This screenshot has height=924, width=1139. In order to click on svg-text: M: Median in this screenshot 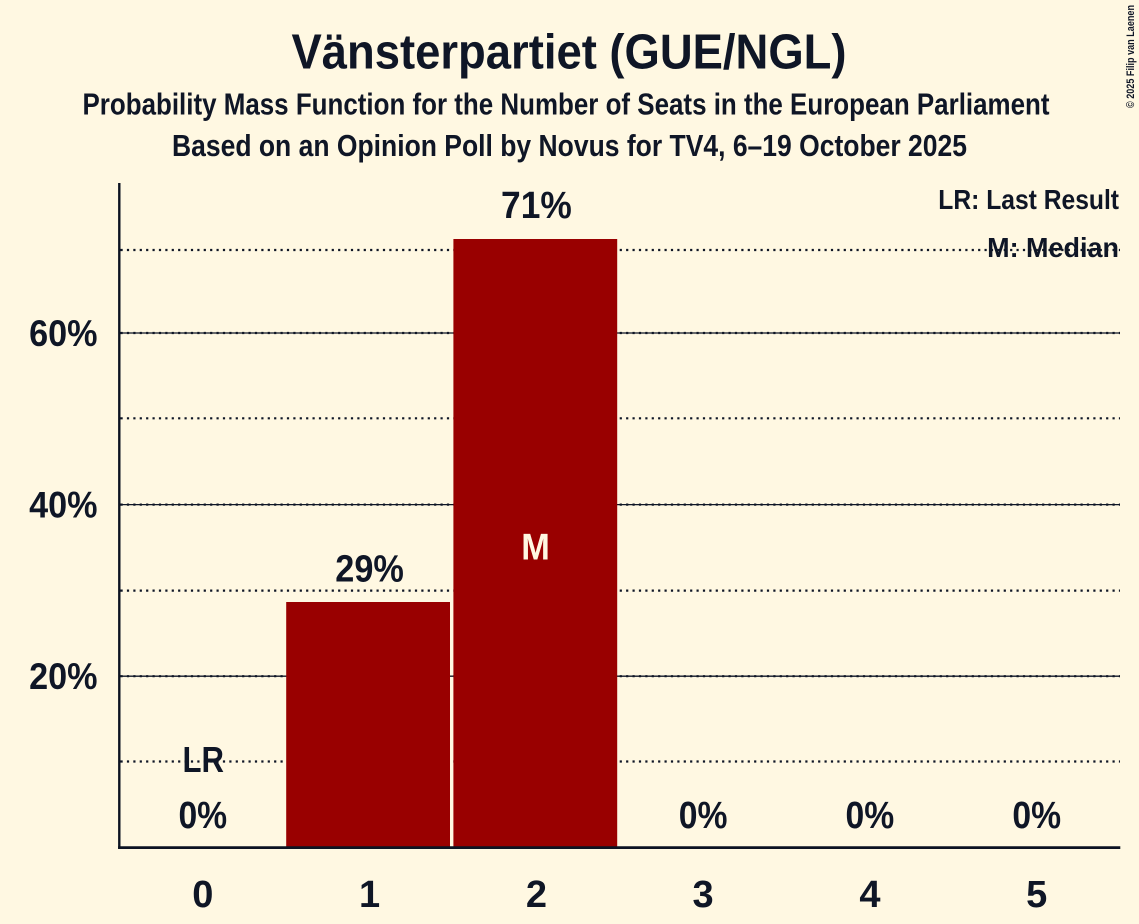, I will do `click(1053, 247)`.